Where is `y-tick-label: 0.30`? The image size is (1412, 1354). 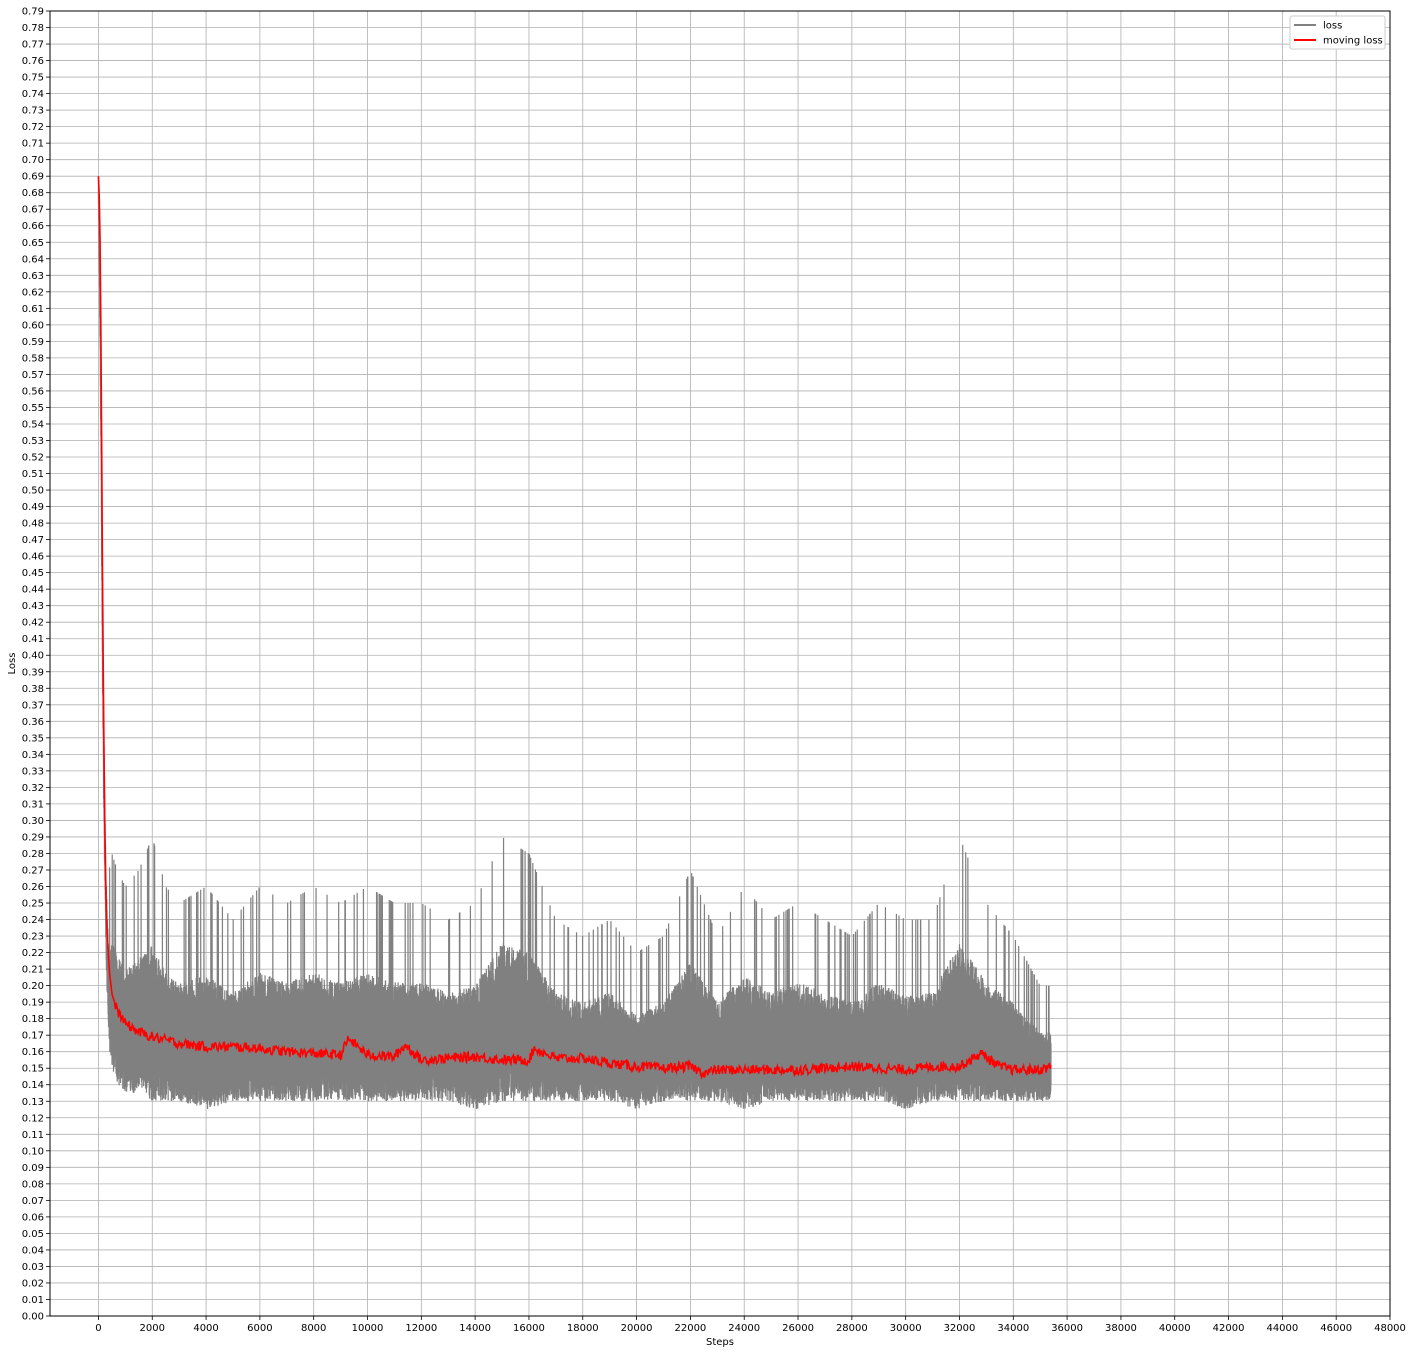 y-tick-label: 0.30 is located at coordinates (33, 821).